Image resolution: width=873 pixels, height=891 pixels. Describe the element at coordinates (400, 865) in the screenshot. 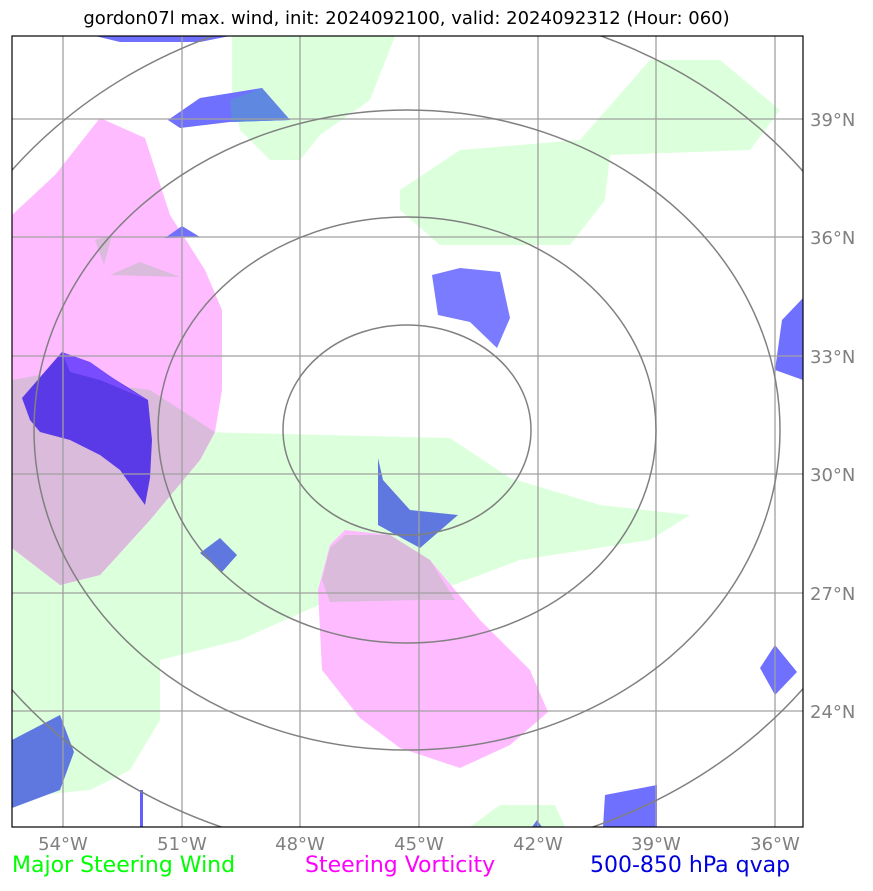

I see `legend-steering-vorticity: Steering Vorticity` at that location.